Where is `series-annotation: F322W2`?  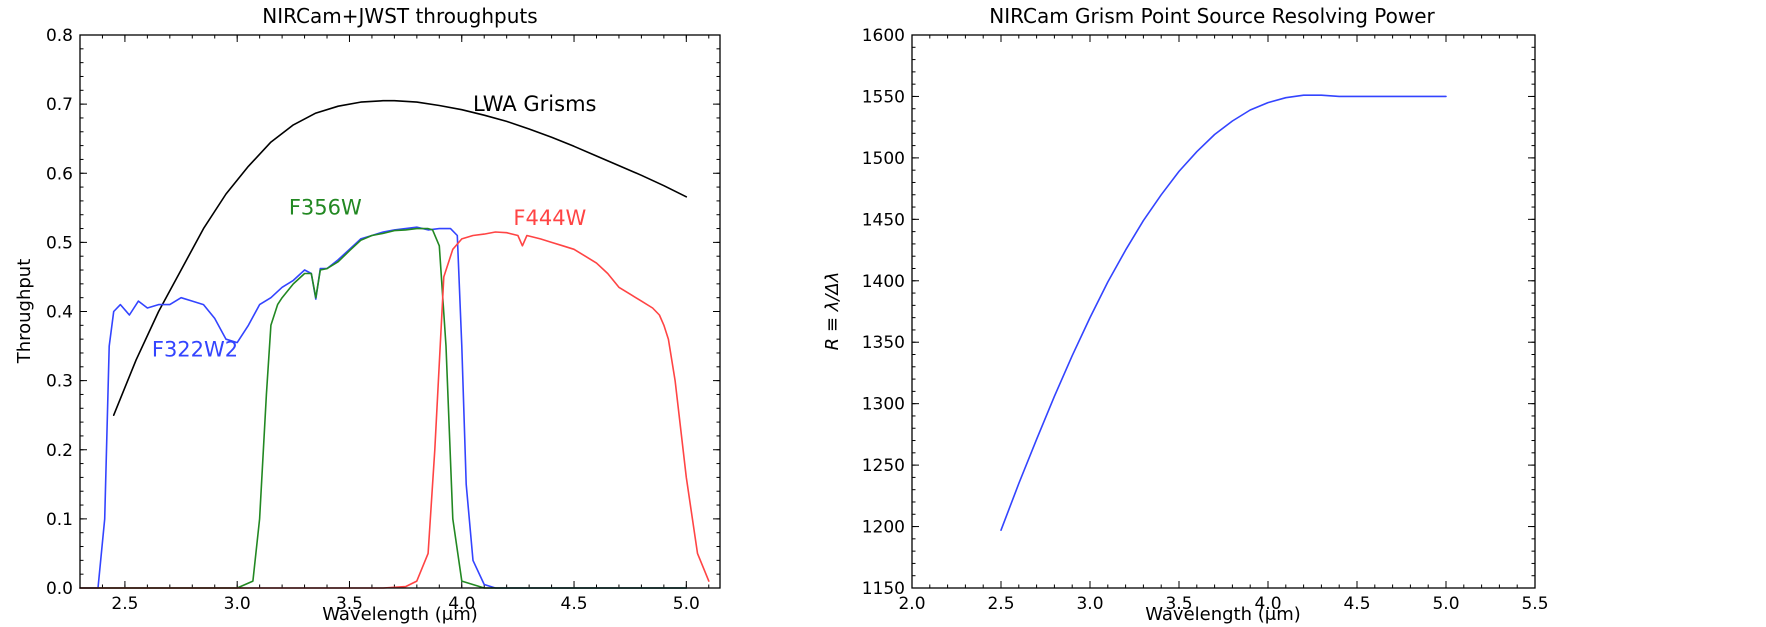 series-annotation: F322W2 is located at coordinates (195, 349).